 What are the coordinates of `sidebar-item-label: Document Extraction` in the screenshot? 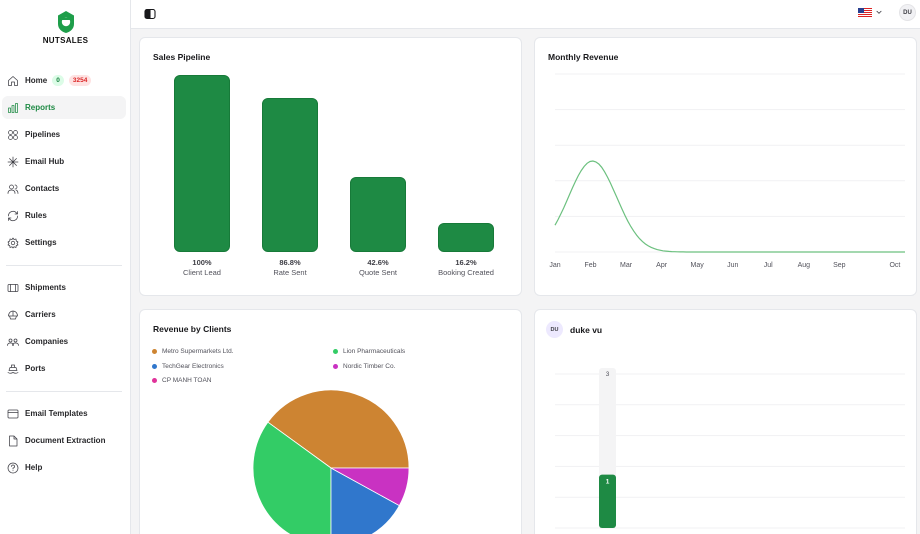 It's located at (65, 440).